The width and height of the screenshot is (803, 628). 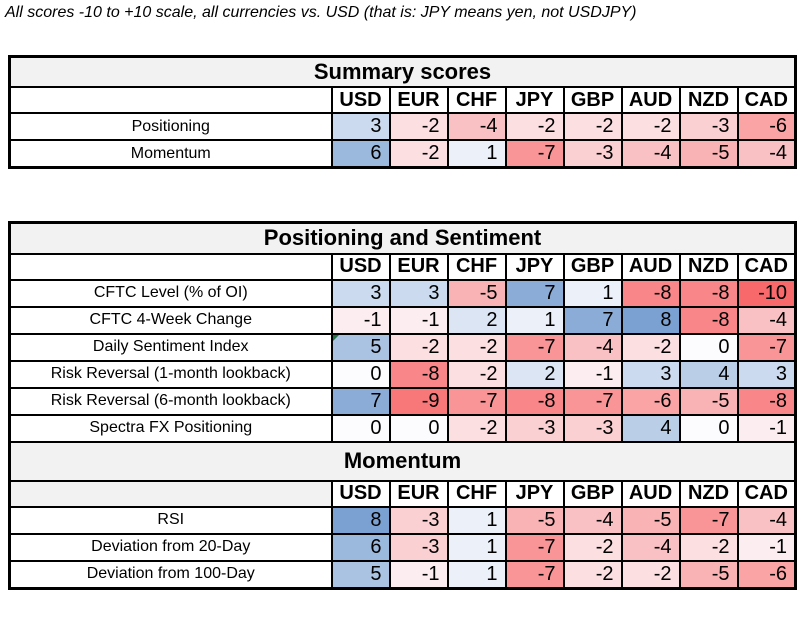 I want to click on row-label: Deviation from 20-Day, so click(x=170, y=547).